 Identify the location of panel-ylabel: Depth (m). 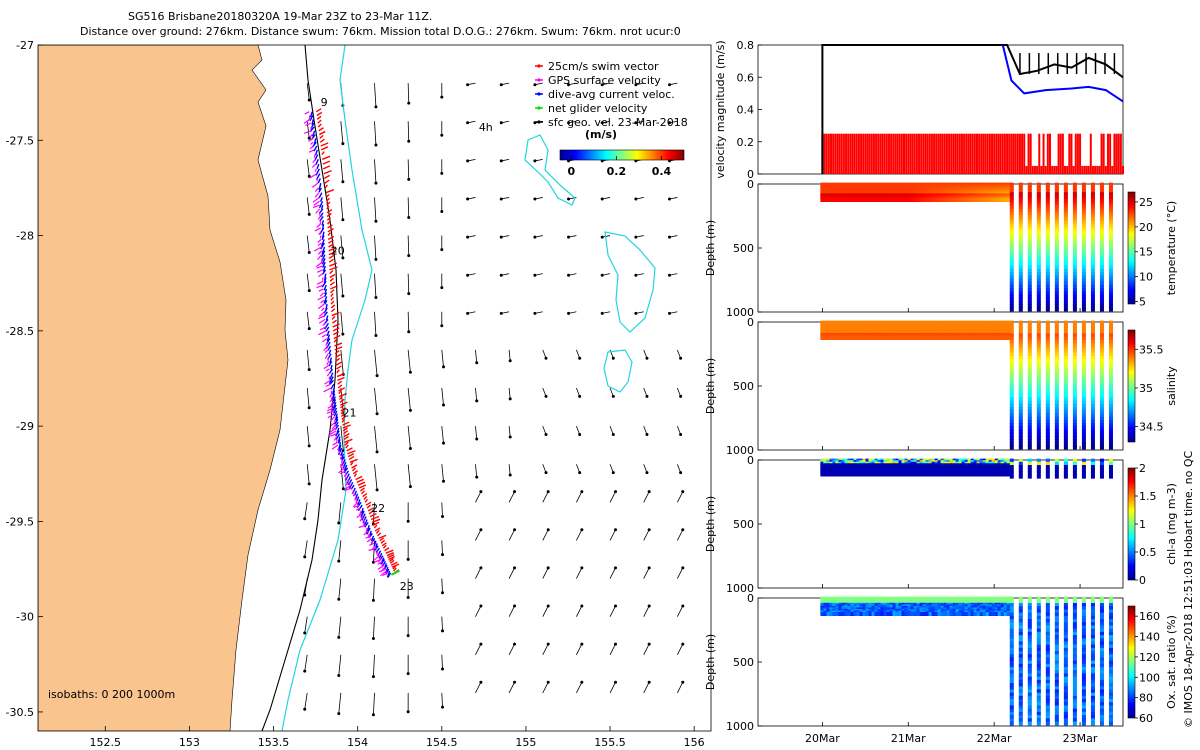
(710, 662).